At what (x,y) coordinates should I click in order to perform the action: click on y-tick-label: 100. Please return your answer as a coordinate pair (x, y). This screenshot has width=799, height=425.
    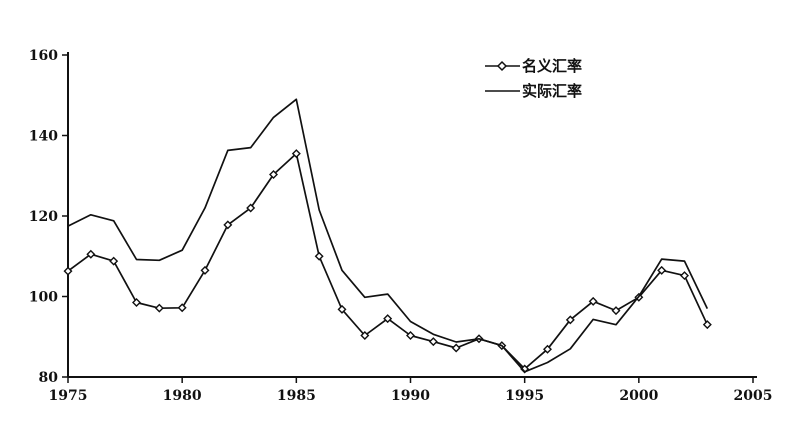
    Looking at the image, I should click on (43, 298).